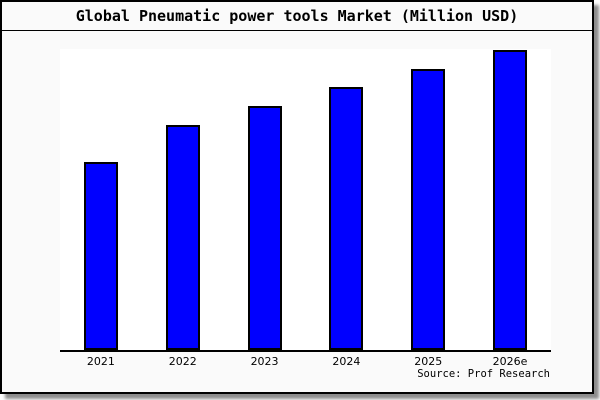  Describe the element at coordinates (346, 361) in the screenshot. I see `x-tick-label-2024: 2024` at that location.